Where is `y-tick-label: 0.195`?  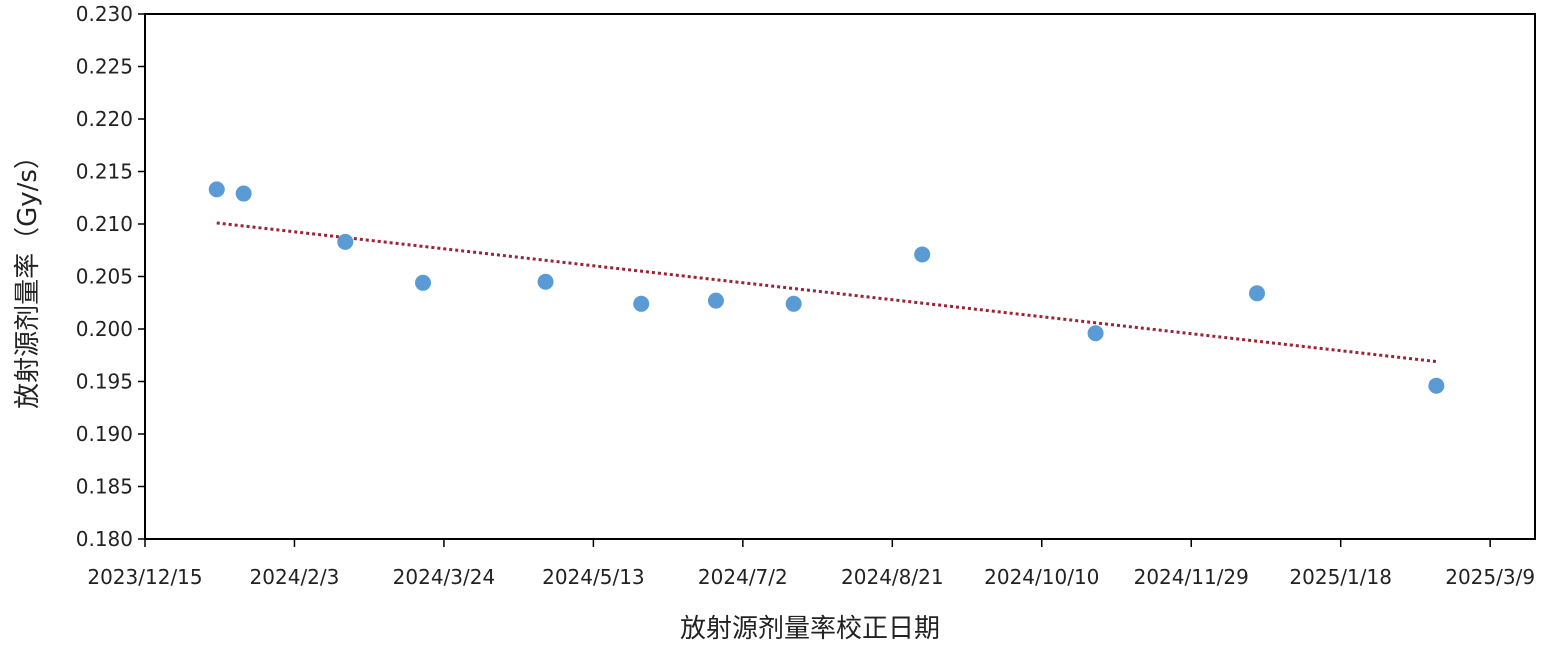
y-tick-label: 0.195 is located at coordinates (104, 382).